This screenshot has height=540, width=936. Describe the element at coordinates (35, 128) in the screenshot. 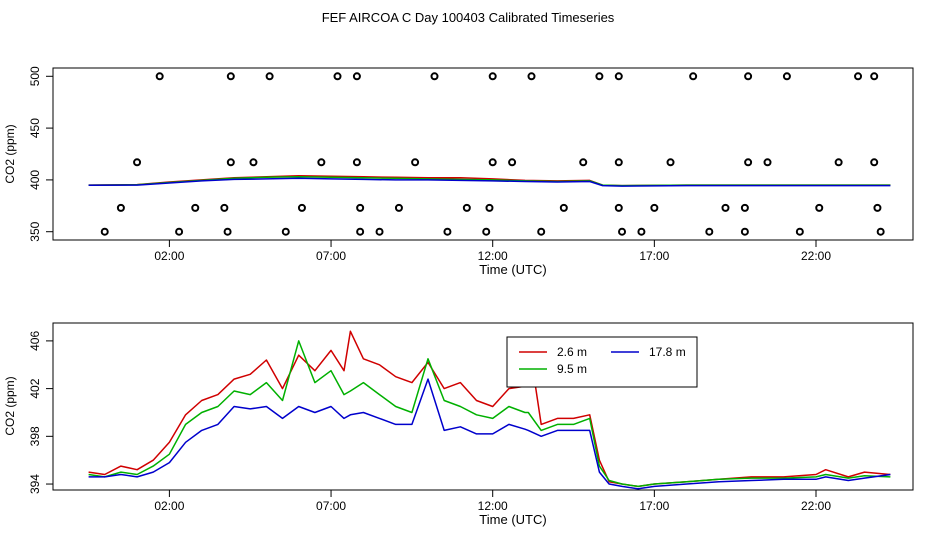

I see `y-tick-label: 450` at that location.